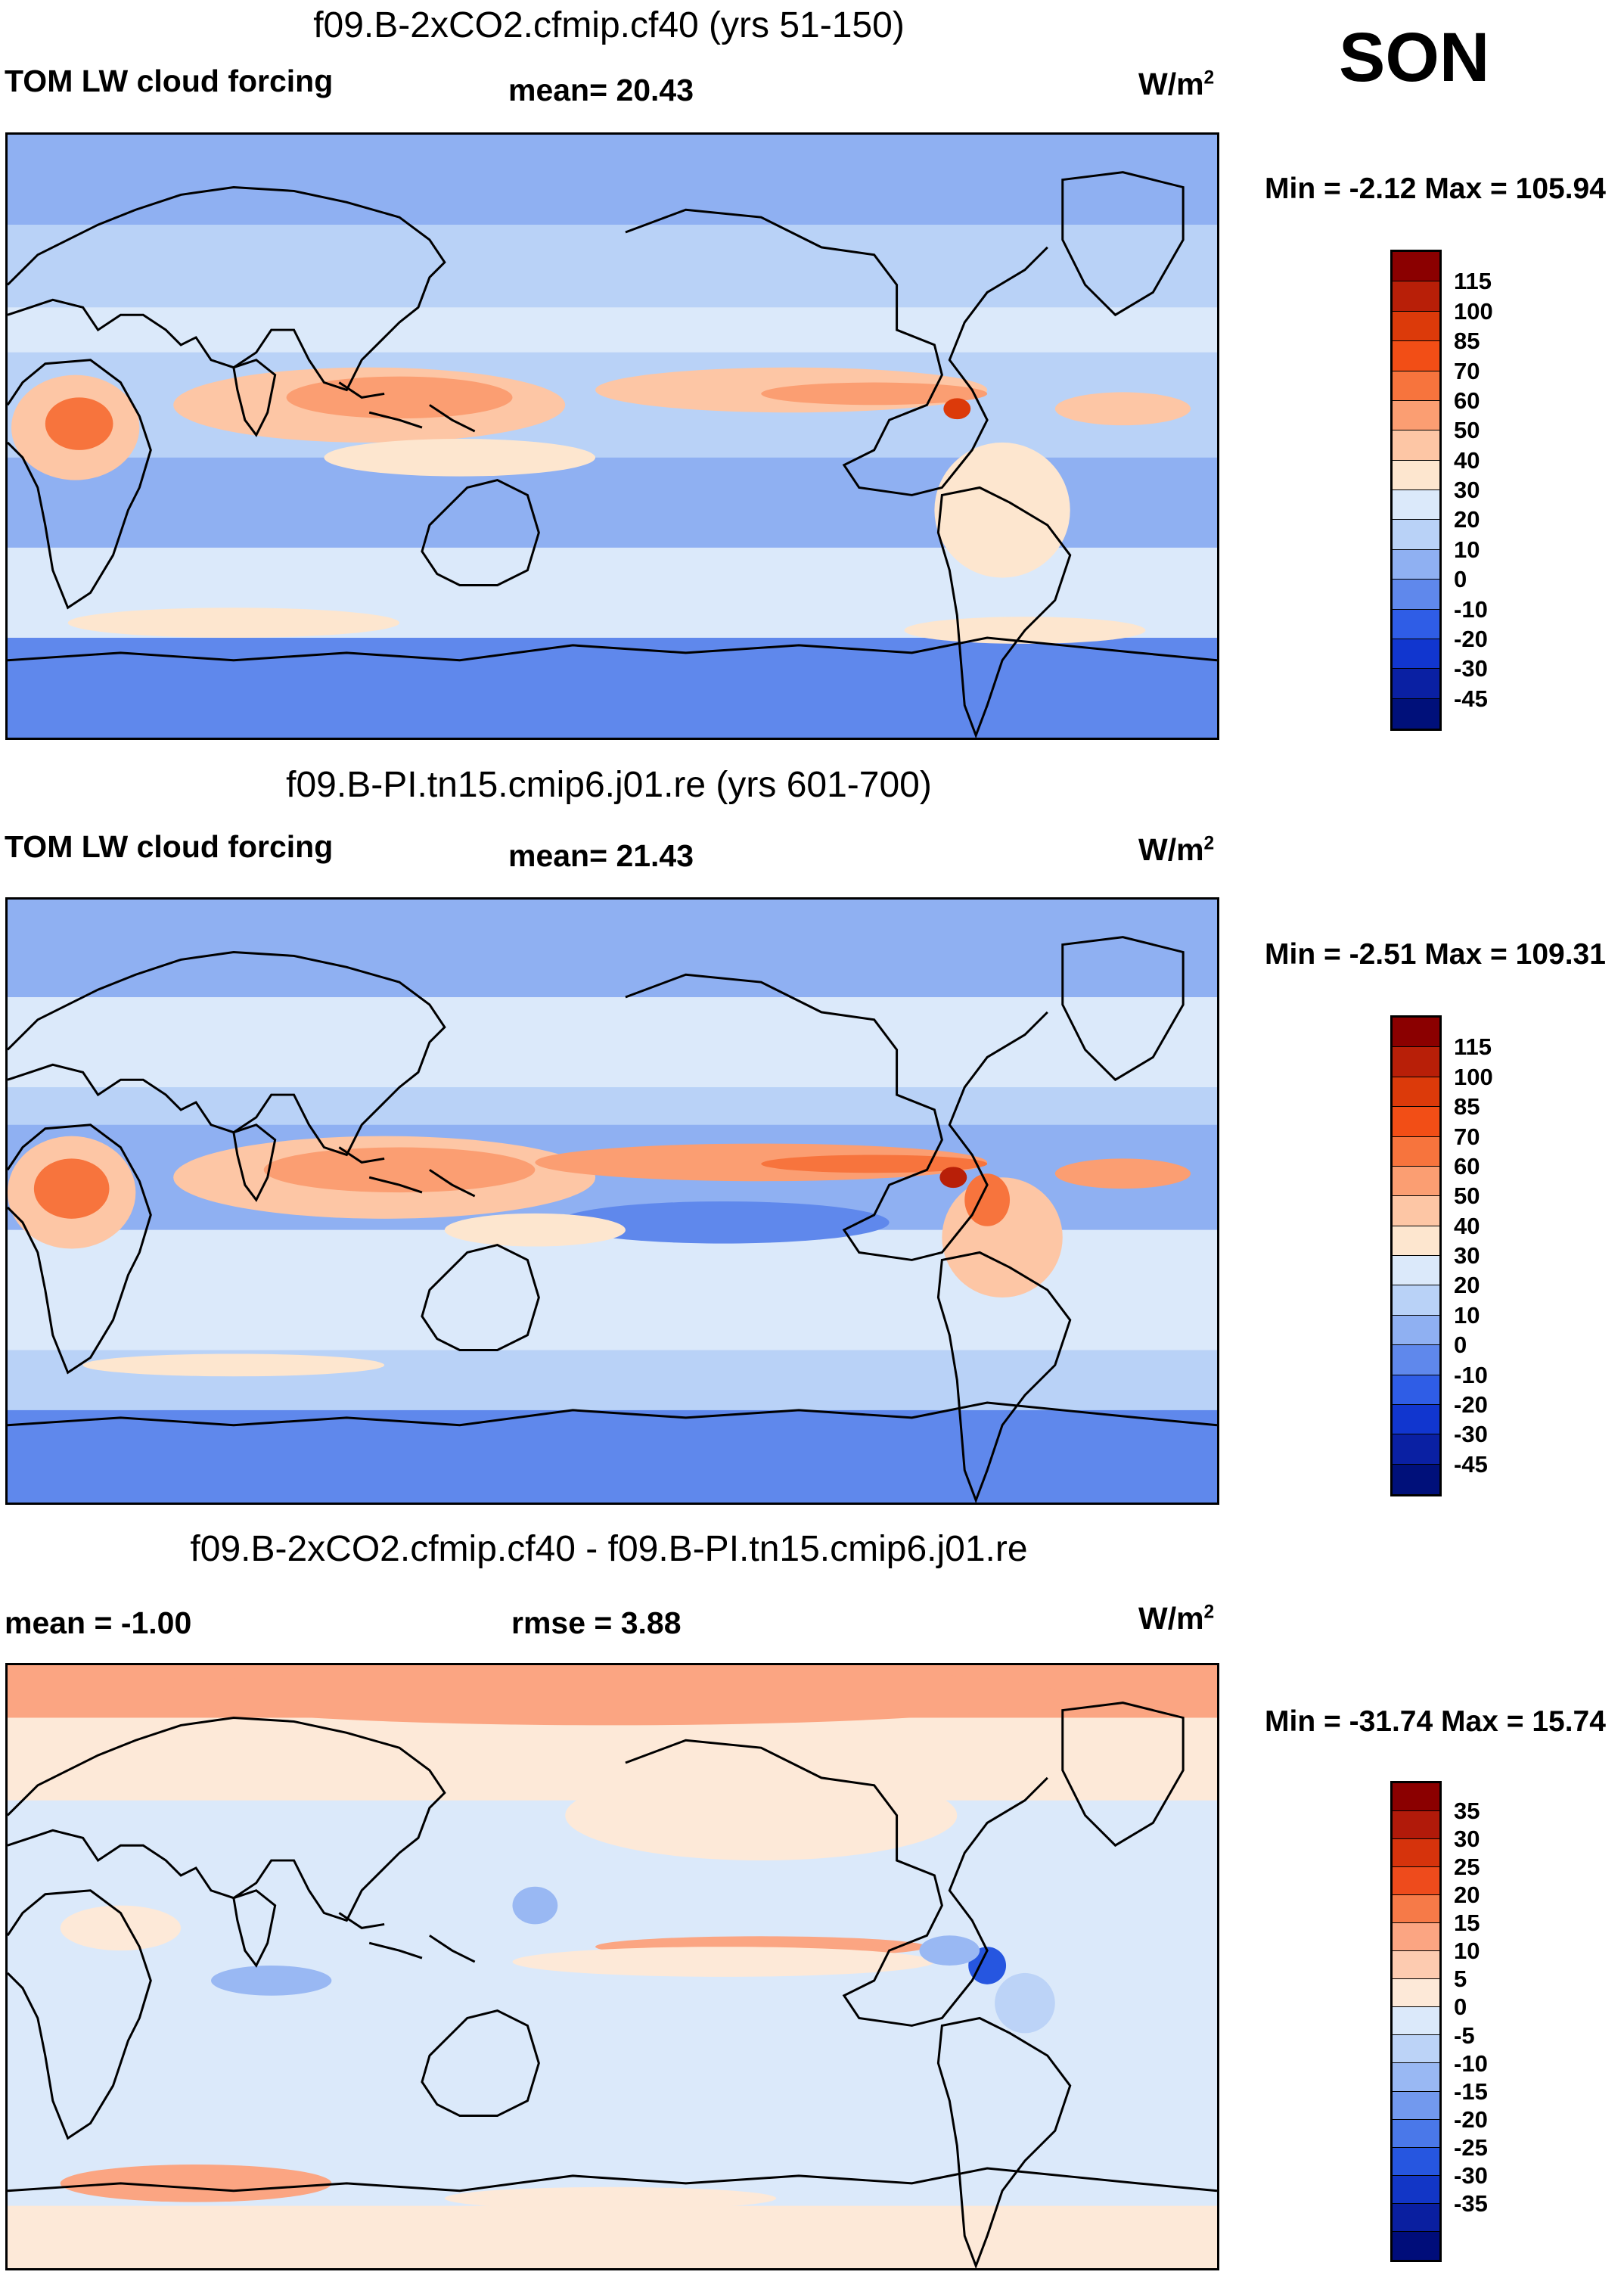  Describe the element at coordinates (98, 1623) in the screenshot. I see `panel-3-mean-label: mean = -1.00` at that location.